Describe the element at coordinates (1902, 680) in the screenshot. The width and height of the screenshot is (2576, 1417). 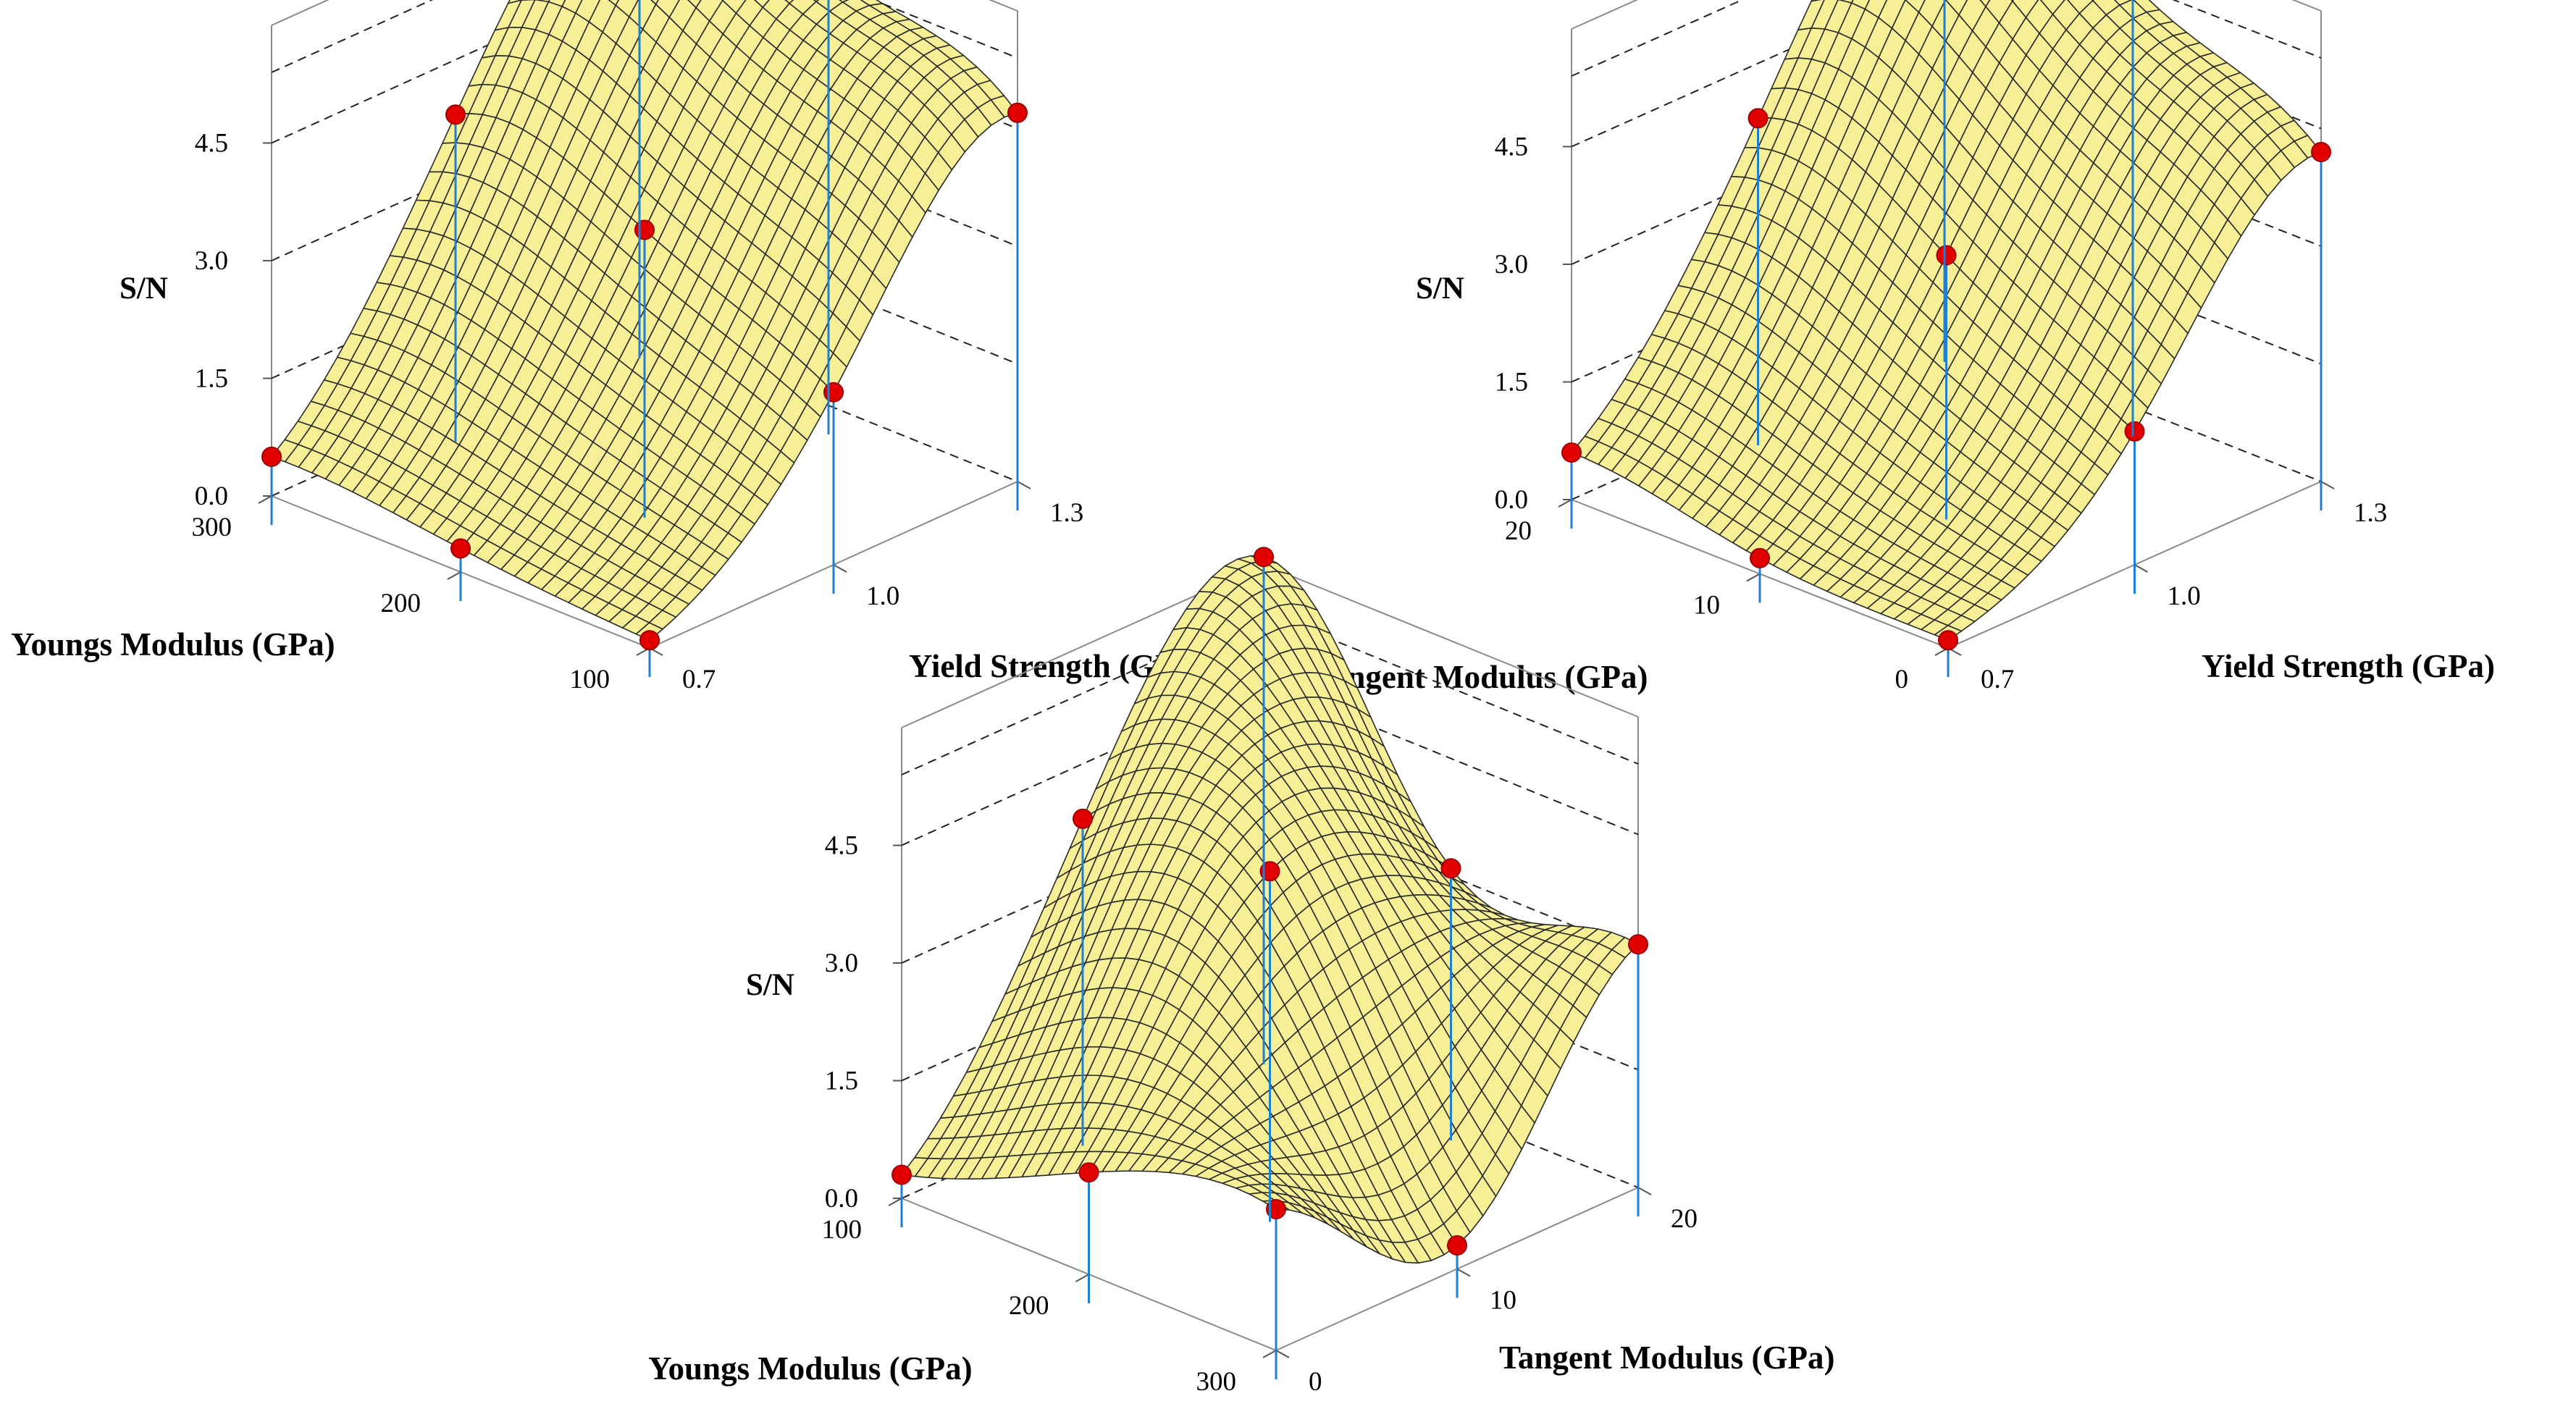
I see `x-tick-label: 0` at that location.